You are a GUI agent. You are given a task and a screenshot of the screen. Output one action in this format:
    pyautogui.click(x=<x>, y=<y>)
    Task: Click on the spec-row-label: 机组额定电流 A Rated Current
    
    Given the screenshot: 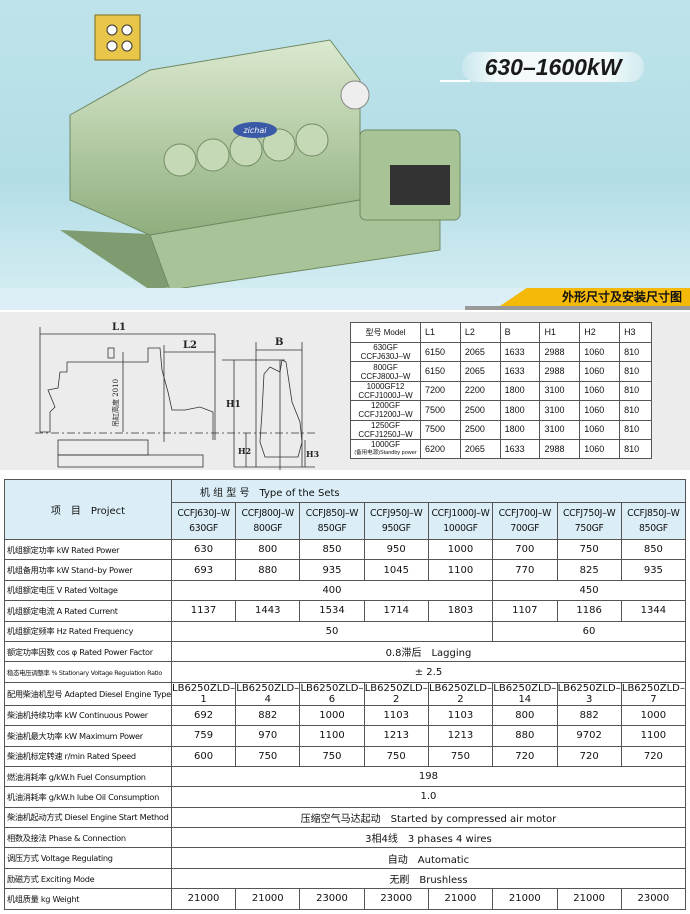 What is the action you would take?
    pyautogui.click(x=88, y=611)
    